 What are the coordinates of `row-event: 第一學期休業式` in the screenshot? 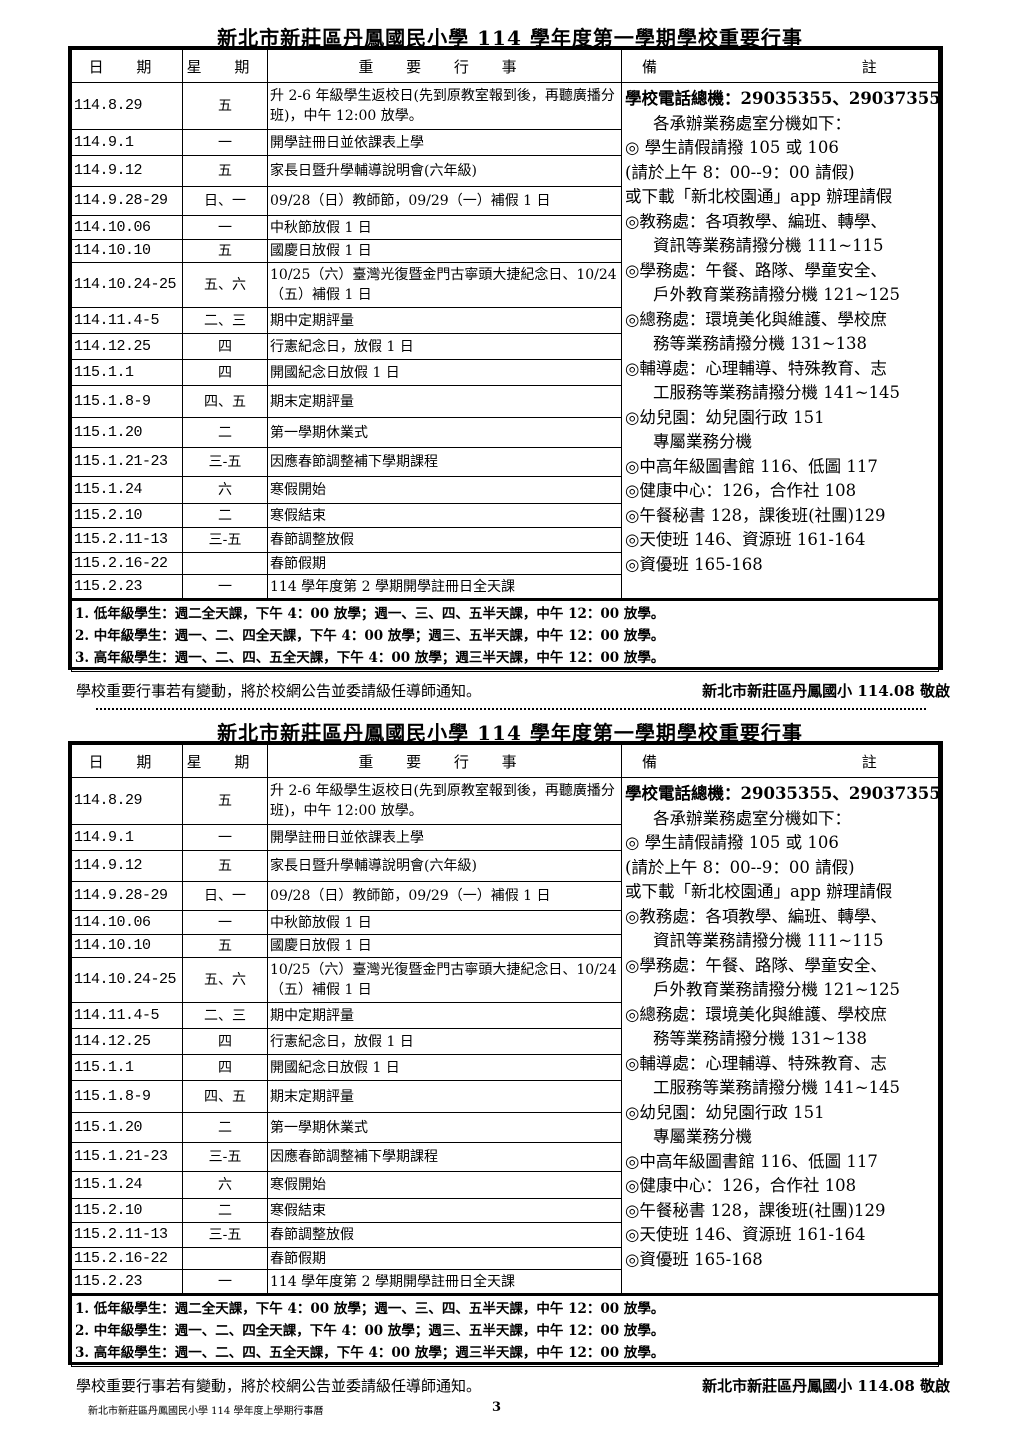 It's located at (444, 432).